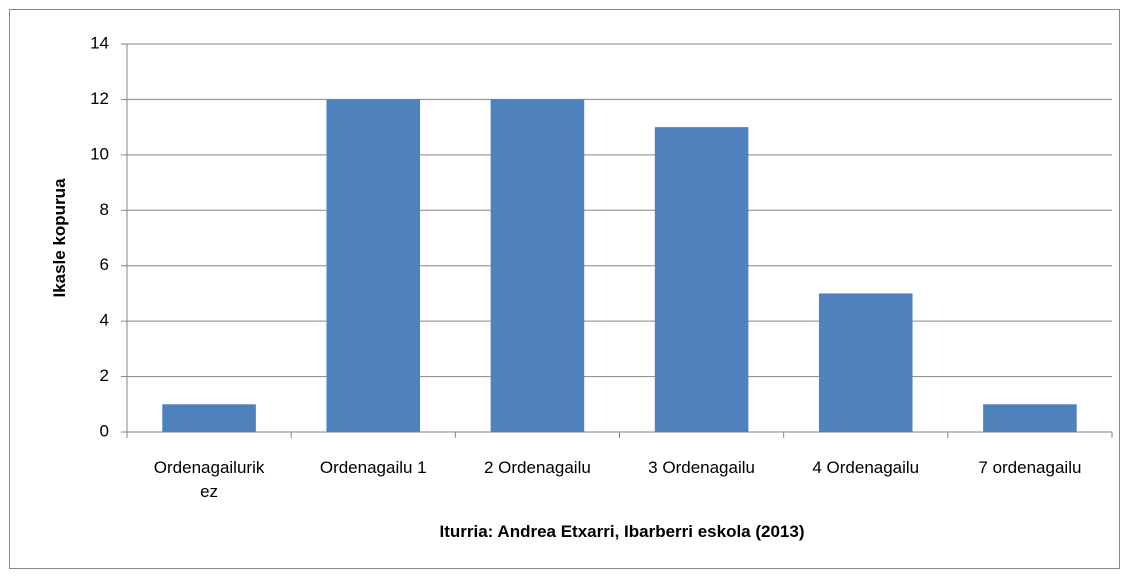  I want to click on y-tick-label: 2, so click(104, 375).